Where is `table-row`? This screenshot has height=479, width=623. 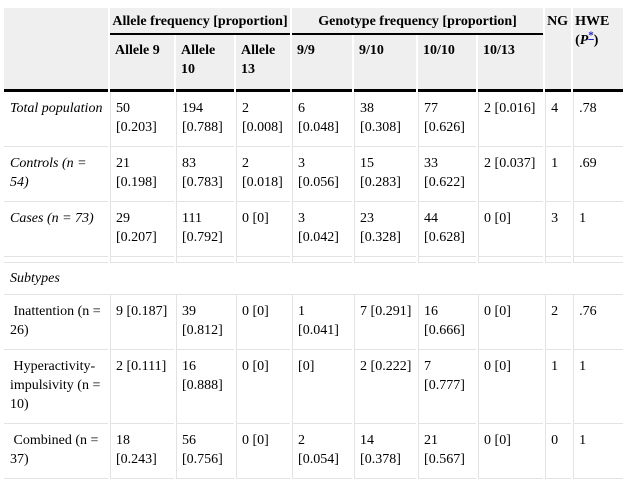 table-row is located at coordinates (313, 260).